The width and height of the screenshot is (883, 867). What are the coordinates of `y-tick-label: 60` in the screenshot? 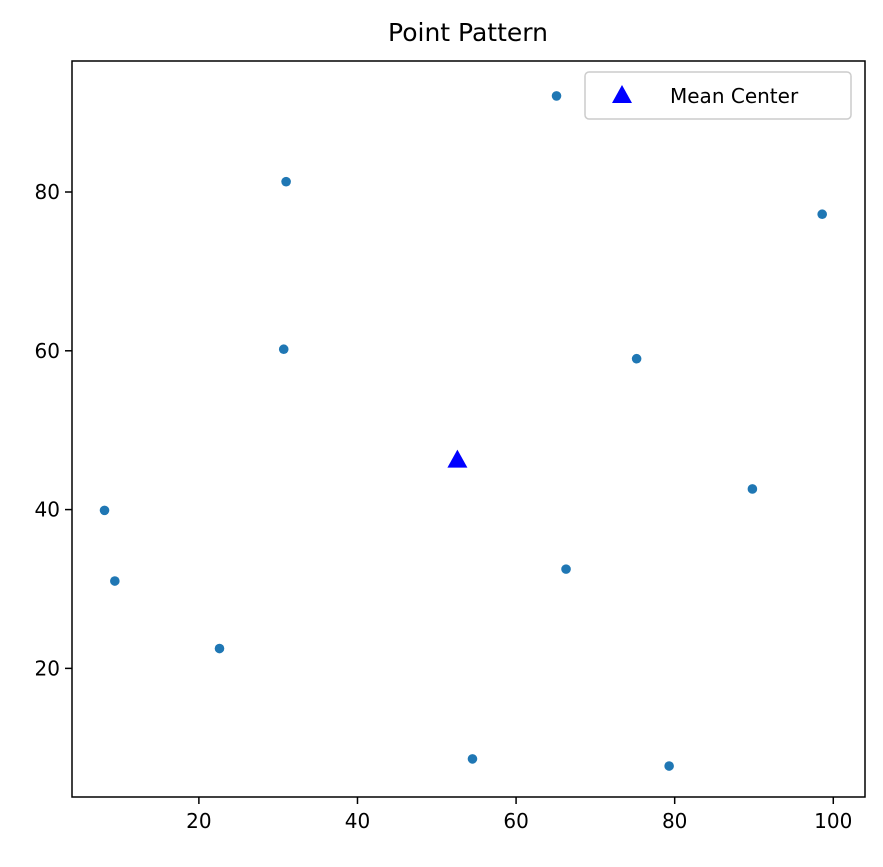 It's located at (47, 351).